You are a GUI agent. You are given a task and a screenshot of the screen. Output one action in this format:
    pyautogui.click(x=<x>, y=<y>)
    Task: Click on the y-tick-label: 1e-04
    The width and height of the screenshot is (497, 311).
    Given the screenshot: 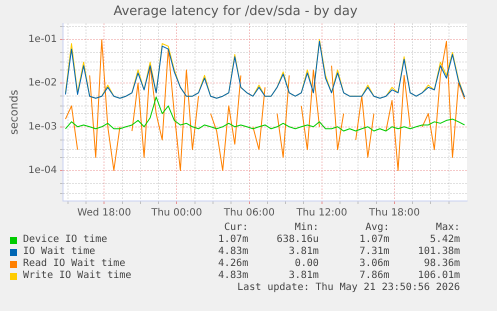 What is the action you would take?
    pyautogui.click(x=43, y=170)
    